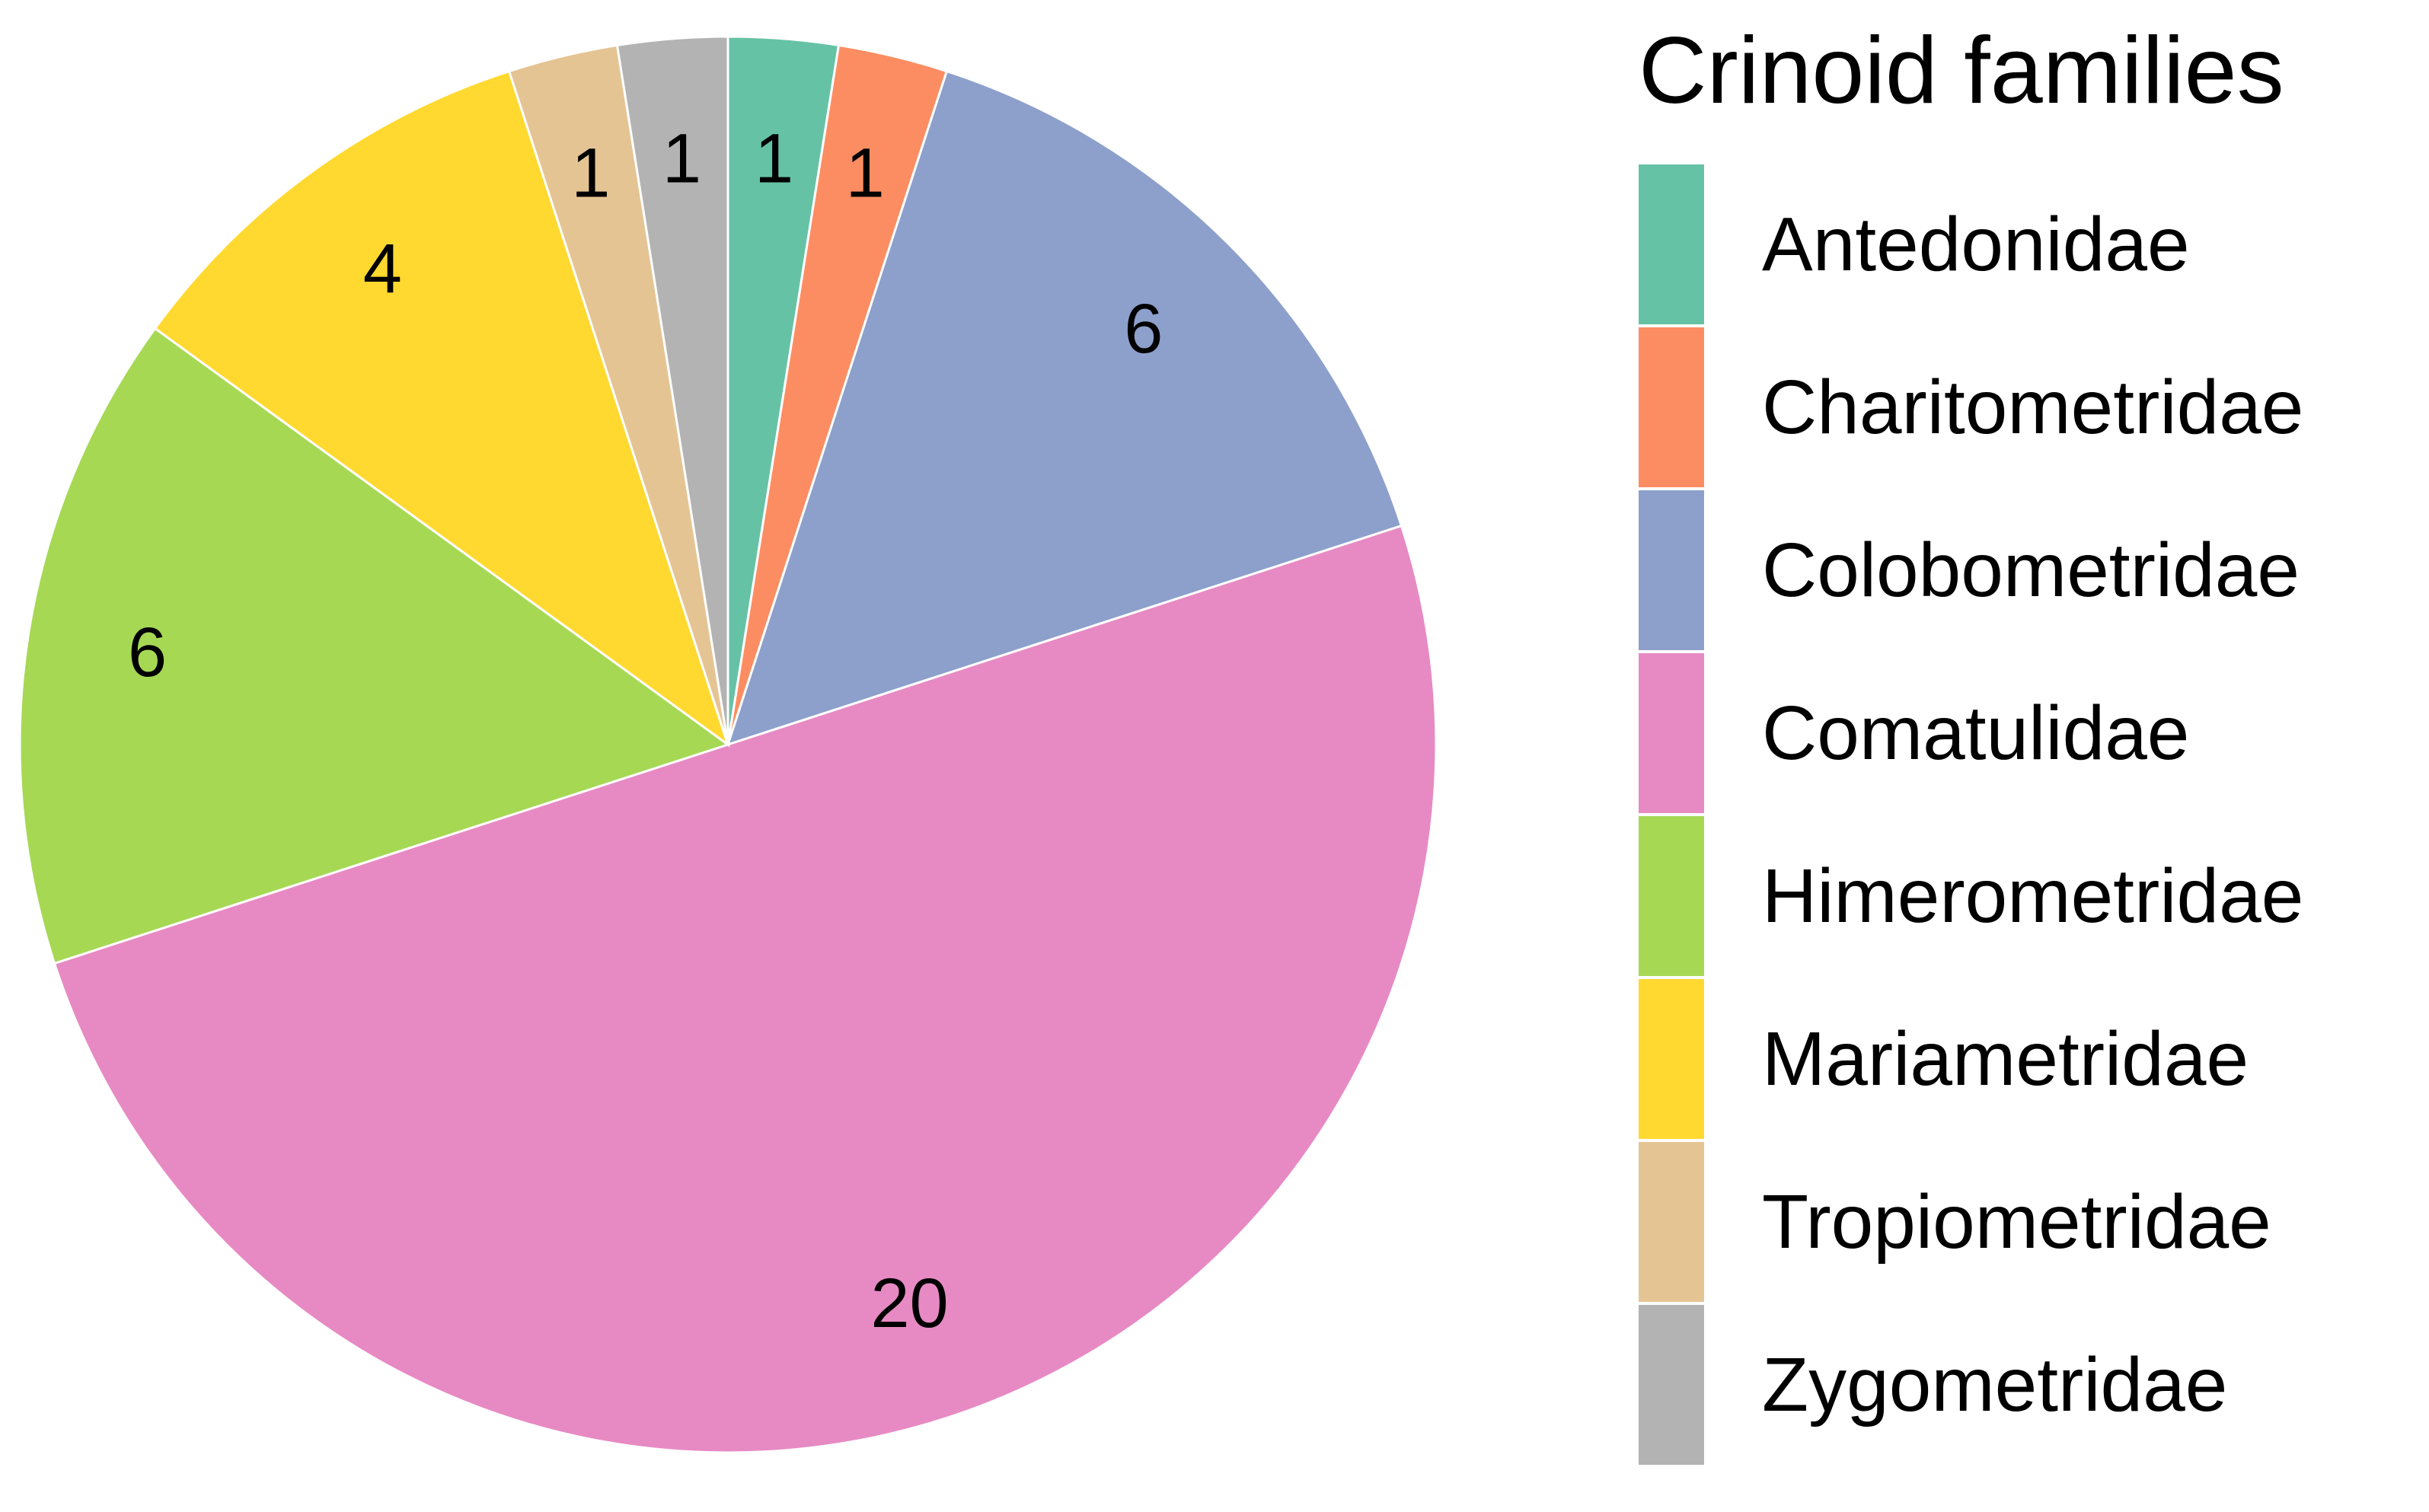 The height and width of the screenshot is (1512, 2429). Describe the element at coordinates (1143, 329) in the screenshot. I see `slice-value-label-colobometridae: 6` at that location.